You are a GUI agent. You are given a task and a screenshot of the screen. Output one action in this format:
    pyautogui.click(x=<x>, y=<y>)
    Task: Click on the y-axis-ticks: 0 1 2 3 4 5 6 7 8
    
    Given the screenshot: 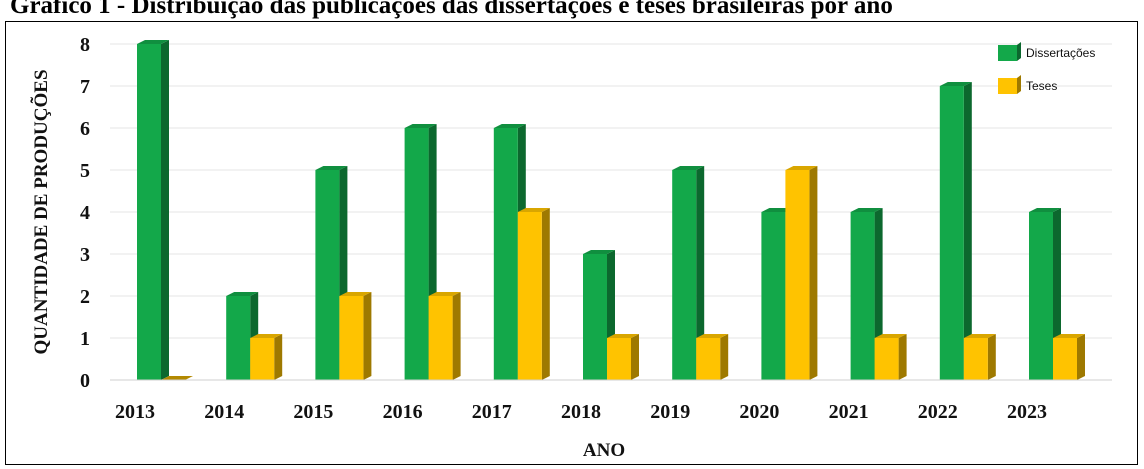 What is the action you would take?
    pyautogui.click(x=85, y=213)
    